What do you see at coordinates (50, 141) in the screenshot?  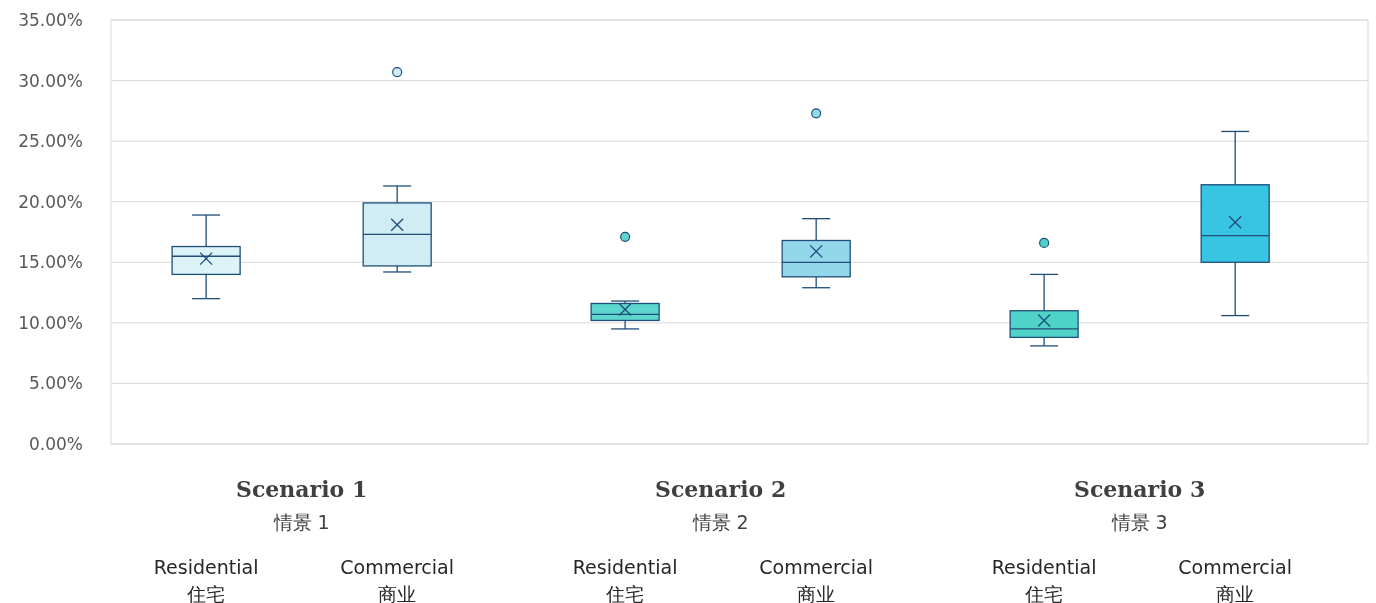 I see `y-tick-label: 25.00%` at bounding box center [50, 141].